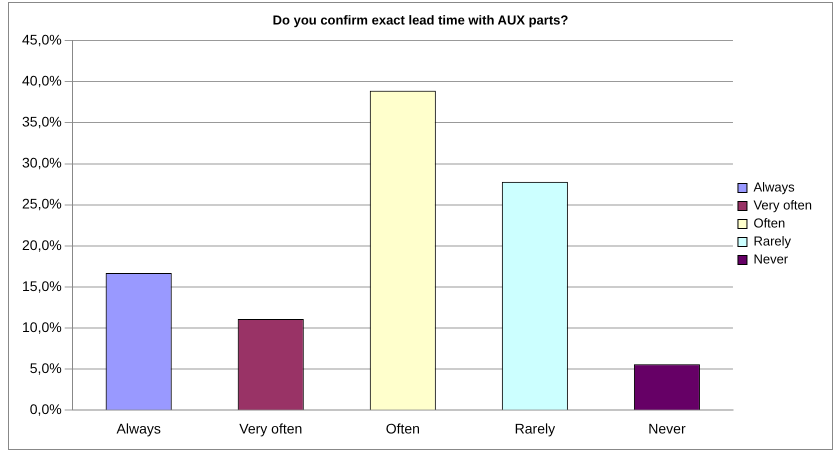 The width and height of the screenshot is (835, 452). Describe the element at coordinates (42, 162) in the screenshot. I see `y-tick-label: 30,0%` at that location.